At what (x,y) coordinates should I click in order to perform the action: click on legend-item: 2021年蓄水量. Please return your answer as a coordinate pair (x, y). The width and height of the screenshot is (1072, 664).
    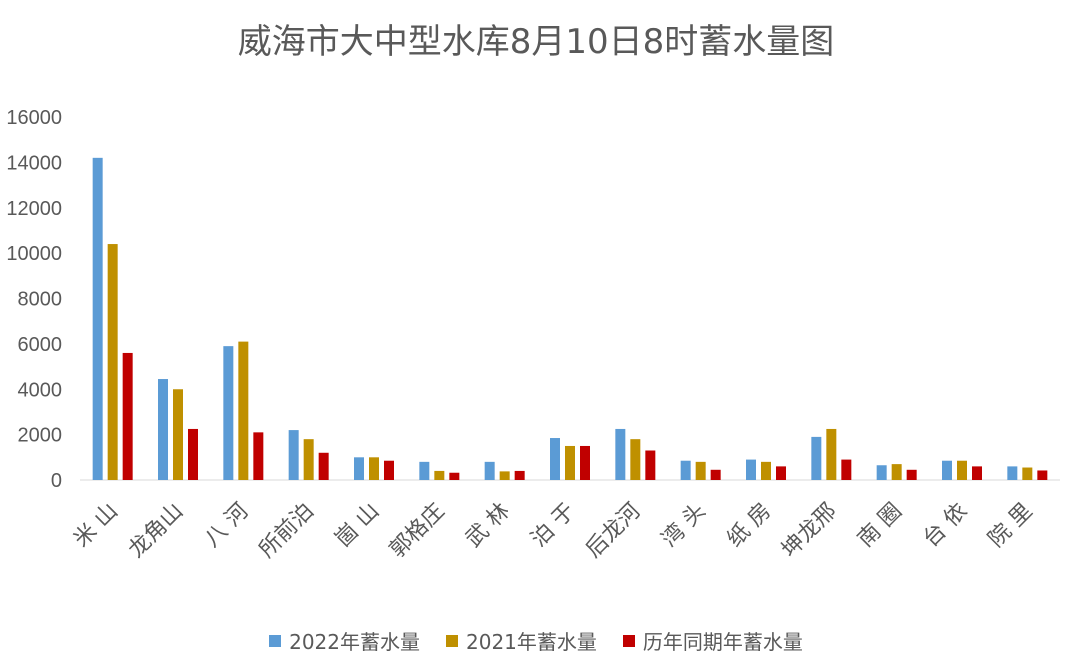
    Looking at the image, I should click on (521, 640).